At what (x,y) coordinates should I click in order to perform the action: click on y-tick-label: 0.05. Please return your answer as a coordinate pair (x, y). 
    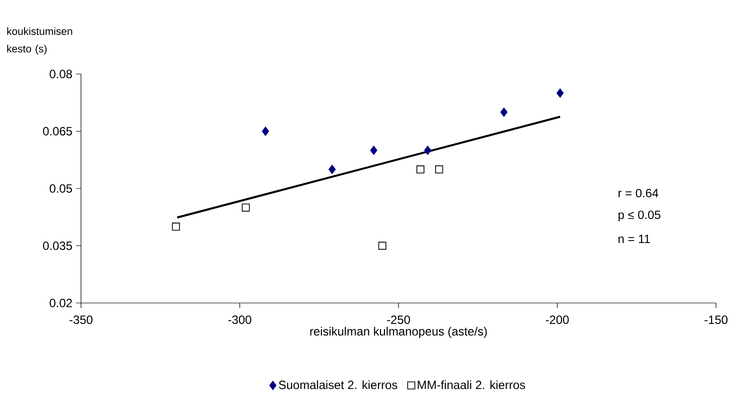
    Looking at the image, I should click on (61, 188).